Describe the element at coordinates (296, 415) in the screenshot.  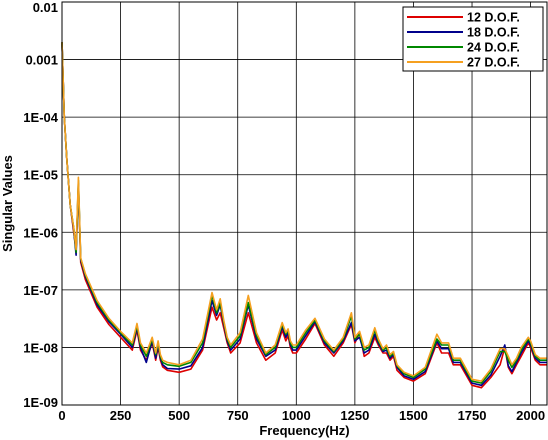
I see `x-tick-label: 1000` at that location.